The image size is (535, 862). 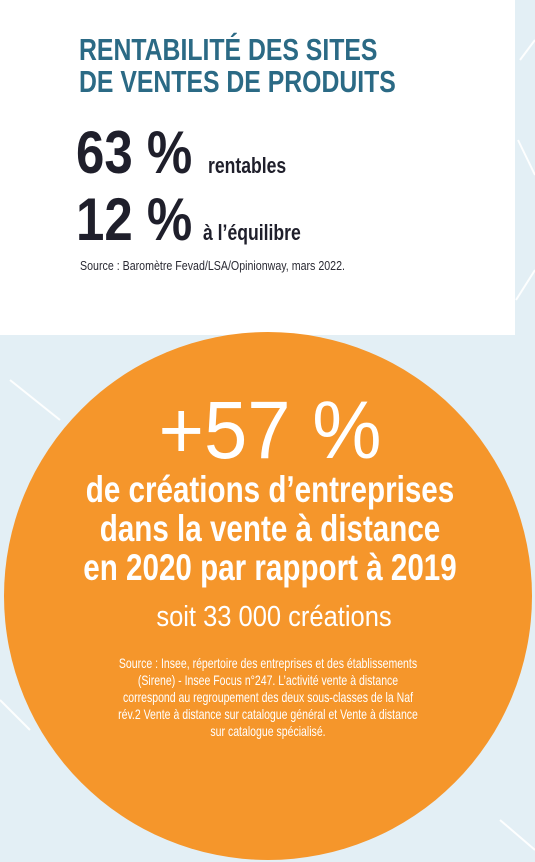 What do you see at coordinates (267, 732) in the screenshot?
I see `highlight-source: sur catalogue spécialisé.` at bounding box center [267, 732].